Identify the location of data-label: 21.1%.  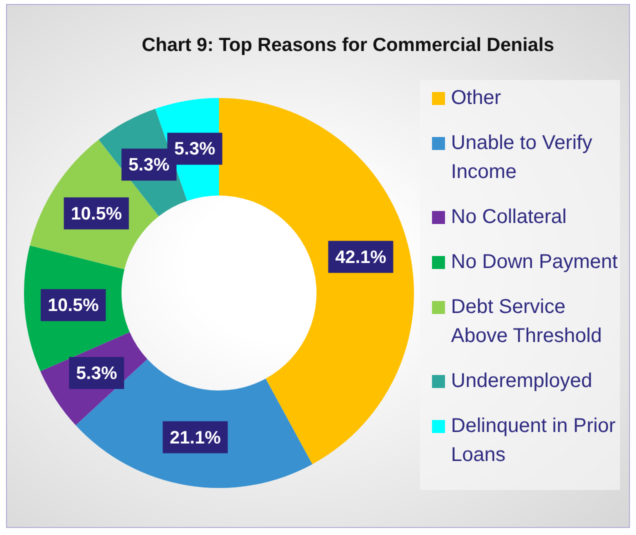
(195, 437).